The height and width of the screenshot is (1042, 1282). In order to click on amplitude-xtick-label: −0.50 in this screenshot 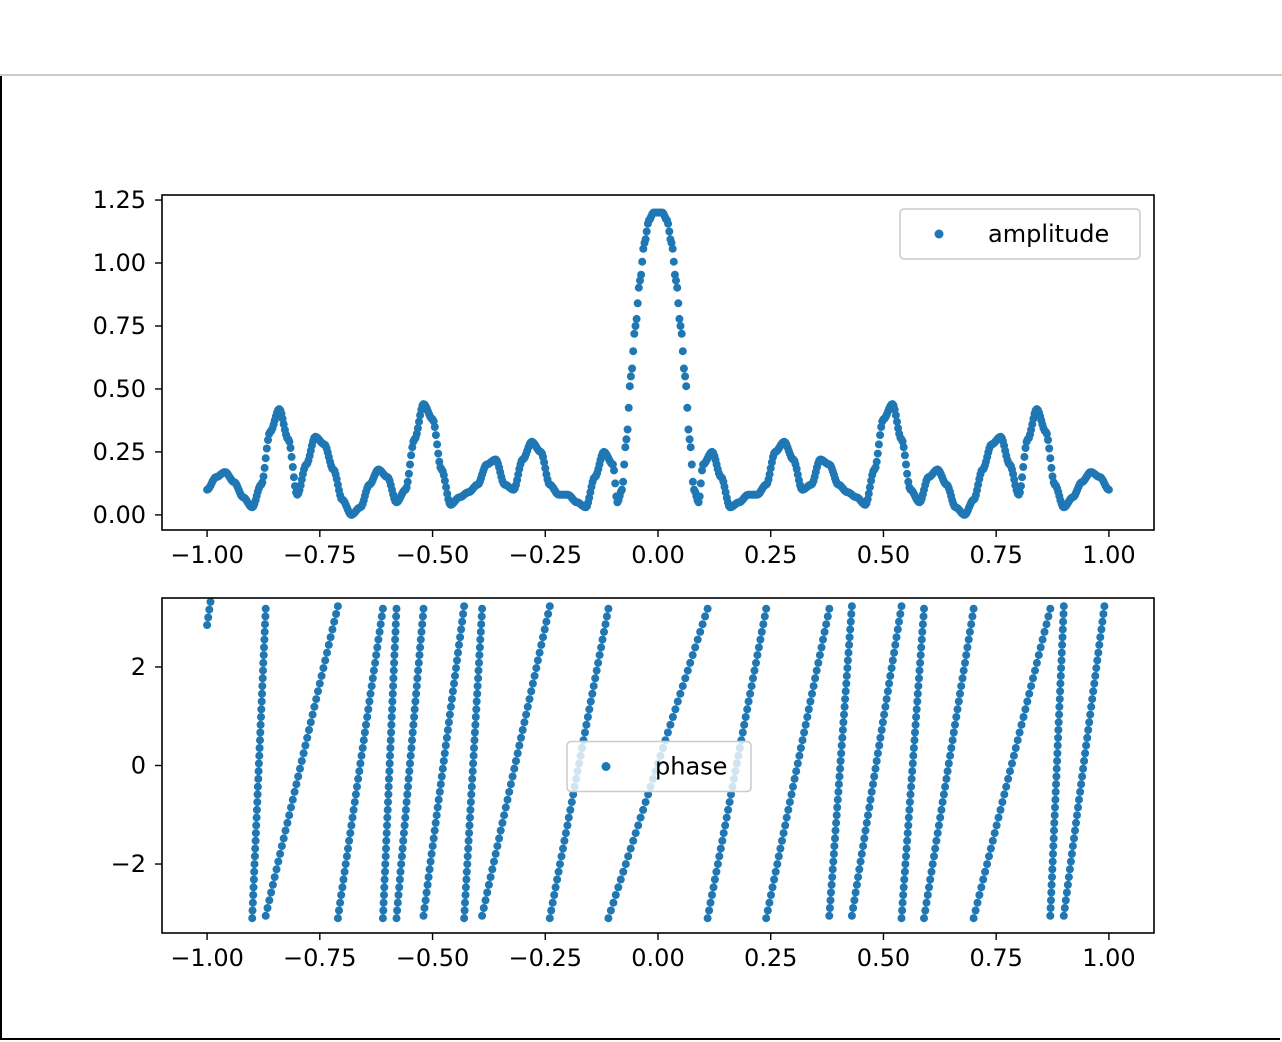, I will do `click(433, 555)`.